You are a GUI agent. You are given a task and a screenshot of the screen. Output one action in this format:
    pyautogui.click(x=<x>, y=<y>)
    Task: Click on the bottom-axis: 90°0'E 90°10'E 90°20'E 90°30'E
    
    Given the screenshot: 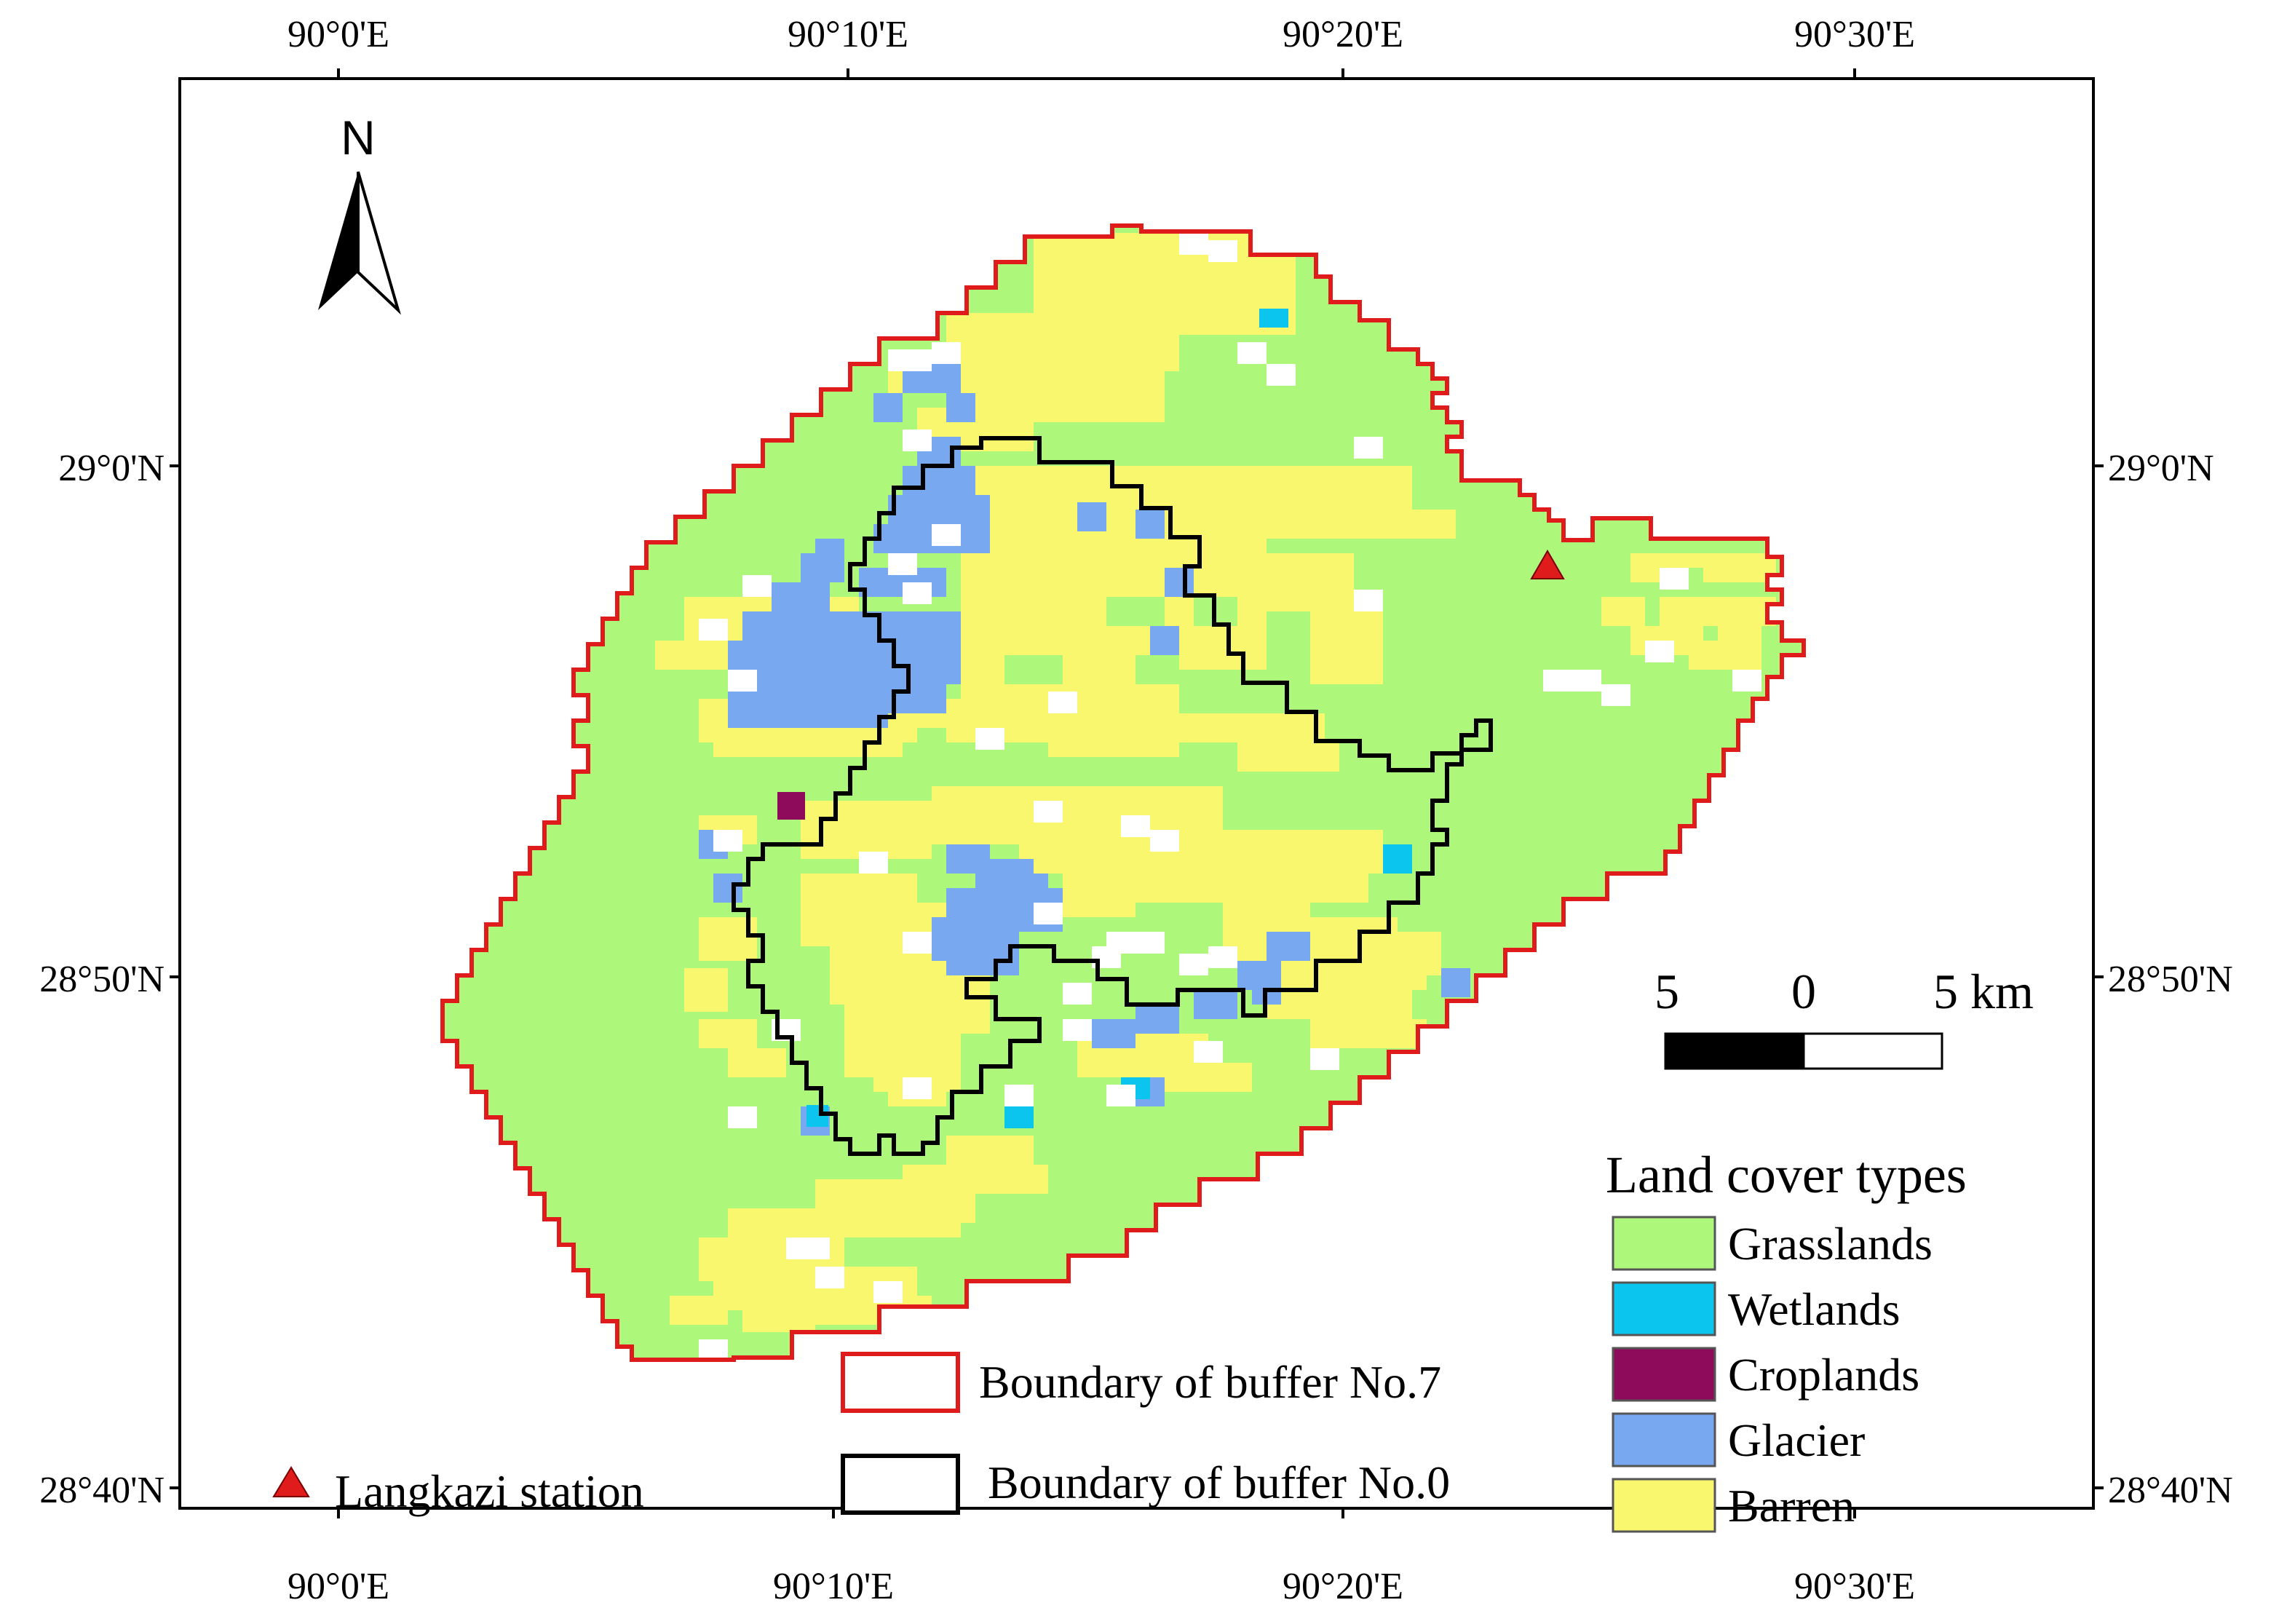 What is the action you would take?
    pyautogui.click(x=1101, y=1557)
    